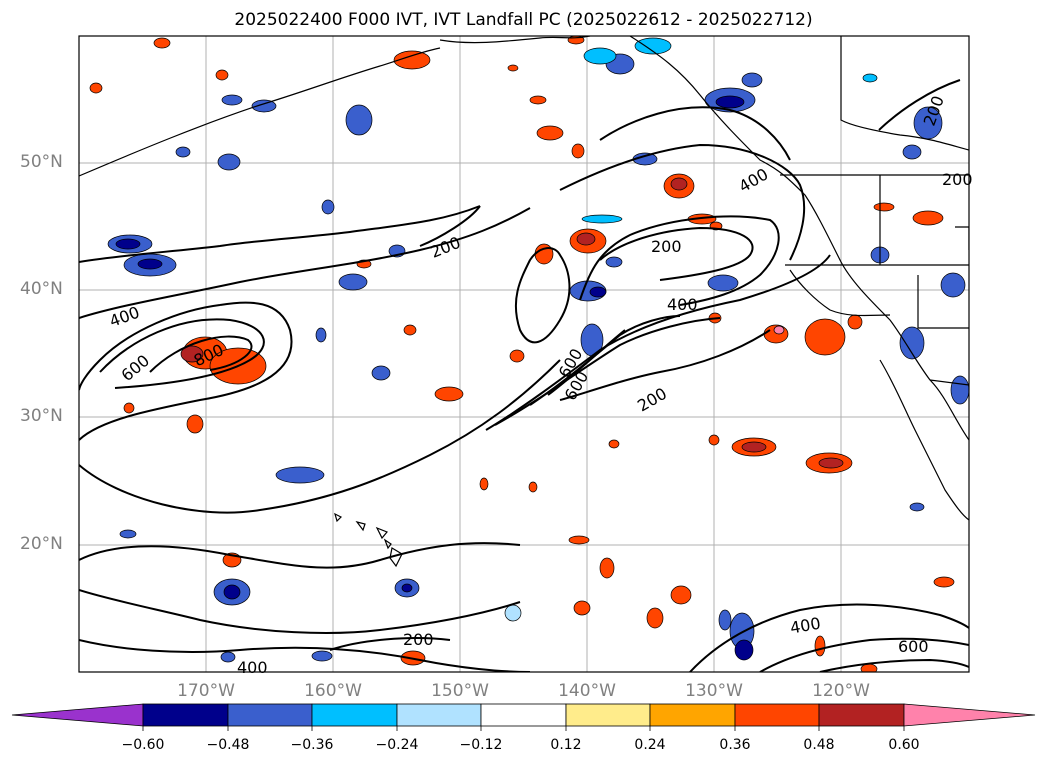 The image size is (1047, 765). What do you see at coordinates (206, 691) in the screenshot?
I see `lon-label-170w: 170°W` at bounding box center [206, 691].